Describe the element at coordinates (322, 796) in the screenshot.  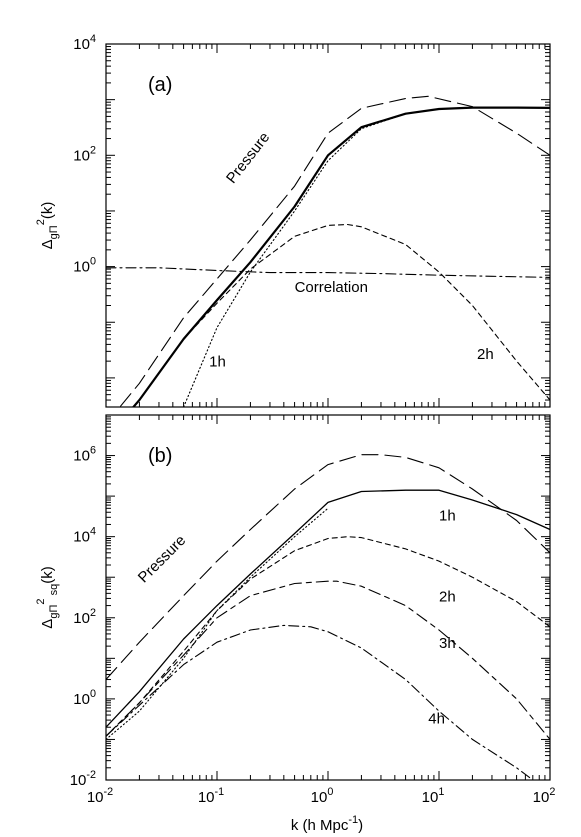
I see `x-tick-label: 10⁰` at that location.